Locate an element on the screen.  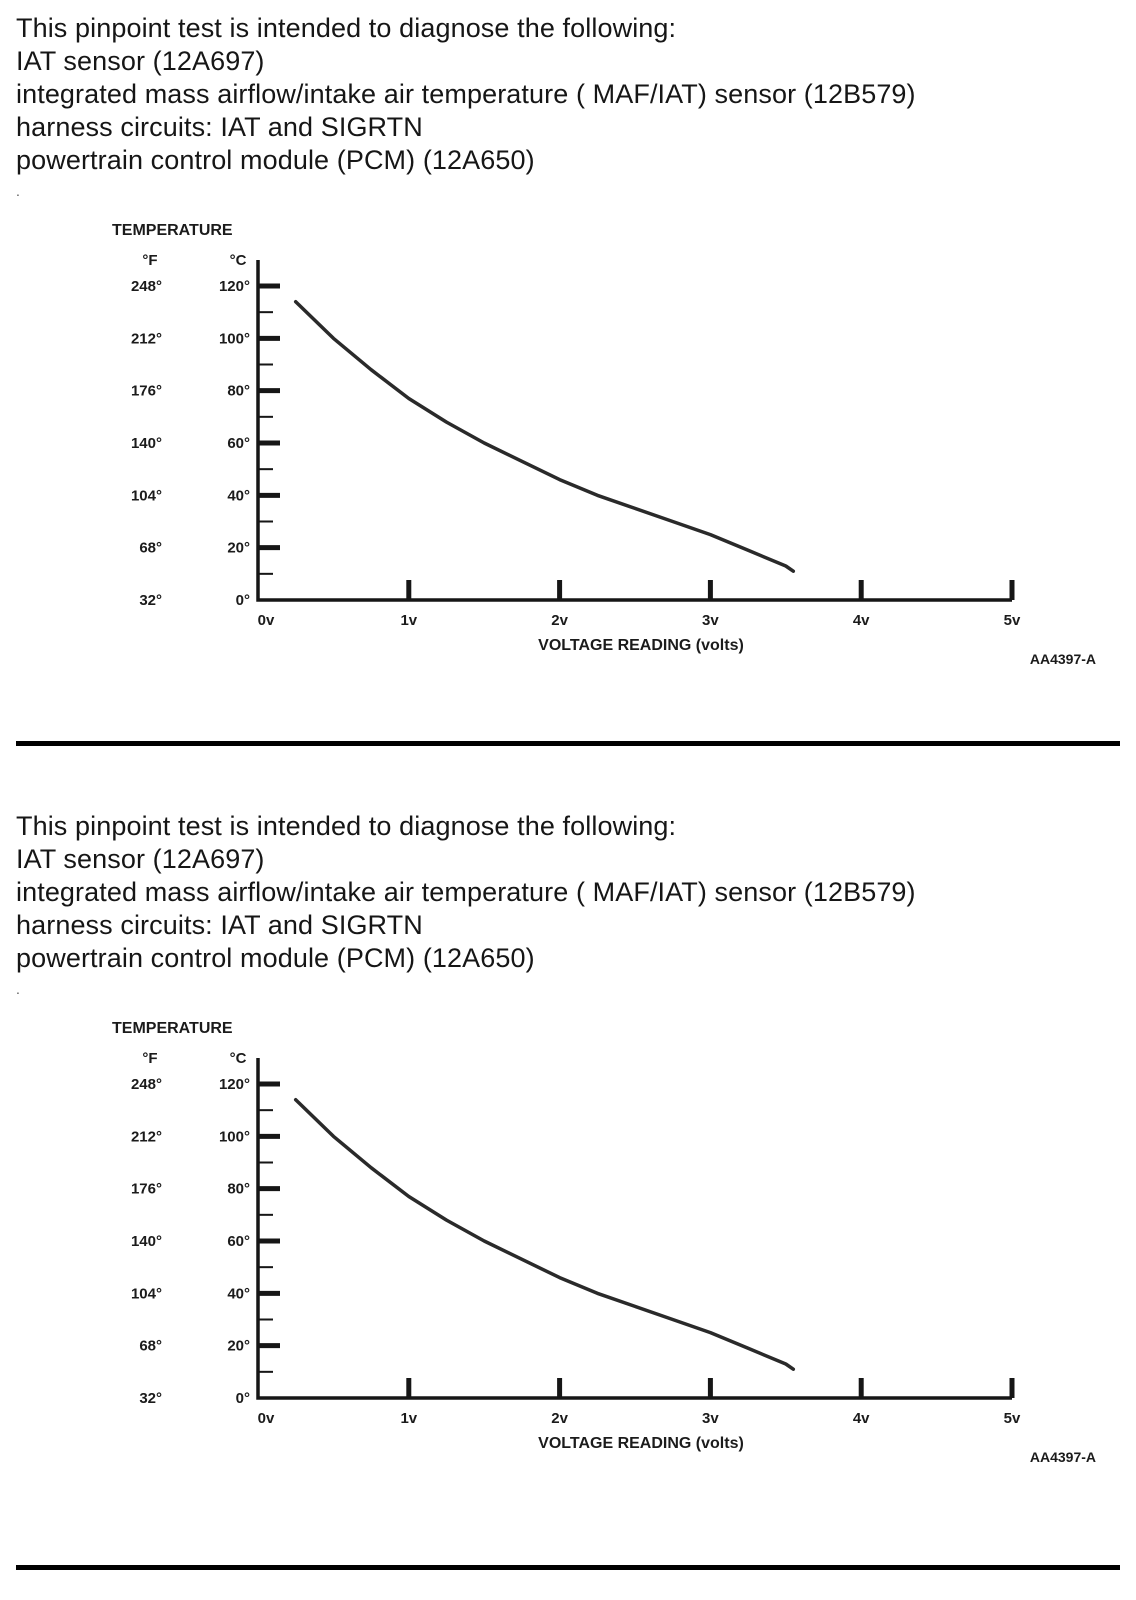
bottom-divider is located at coordinates (568, 1567).